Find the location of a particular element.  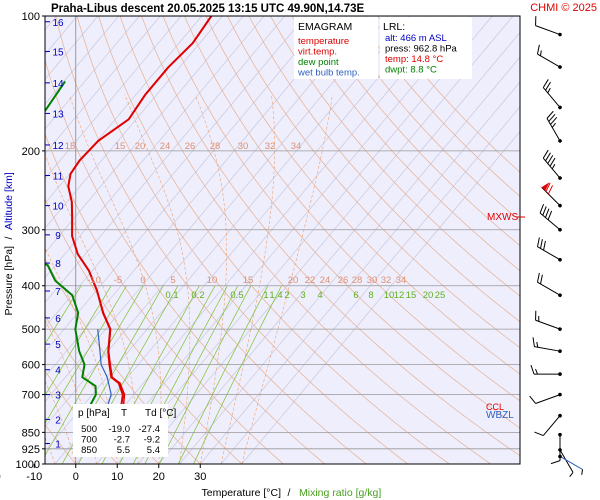

data-table-box is located at coordinates (120, 430).